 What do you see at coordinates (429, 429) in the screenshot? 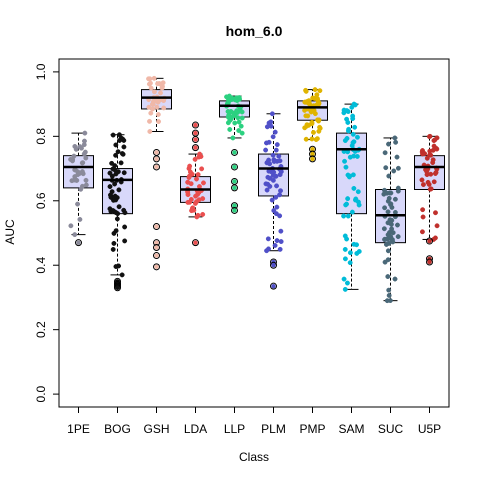
I see `x-tick-label: U5P` at bounding box center [429, 429].